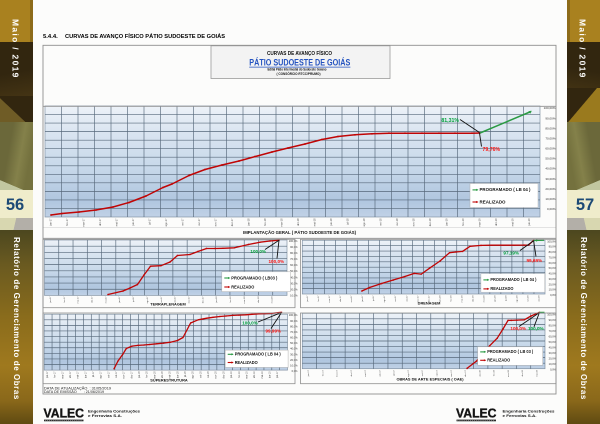 This screenshot has width=600, height=424. What do you see at coordinates (254, 277) in the screenshot?
I see `svg-text: PROGRAMADO ( LB03 )` at bounding box center [254, 277].